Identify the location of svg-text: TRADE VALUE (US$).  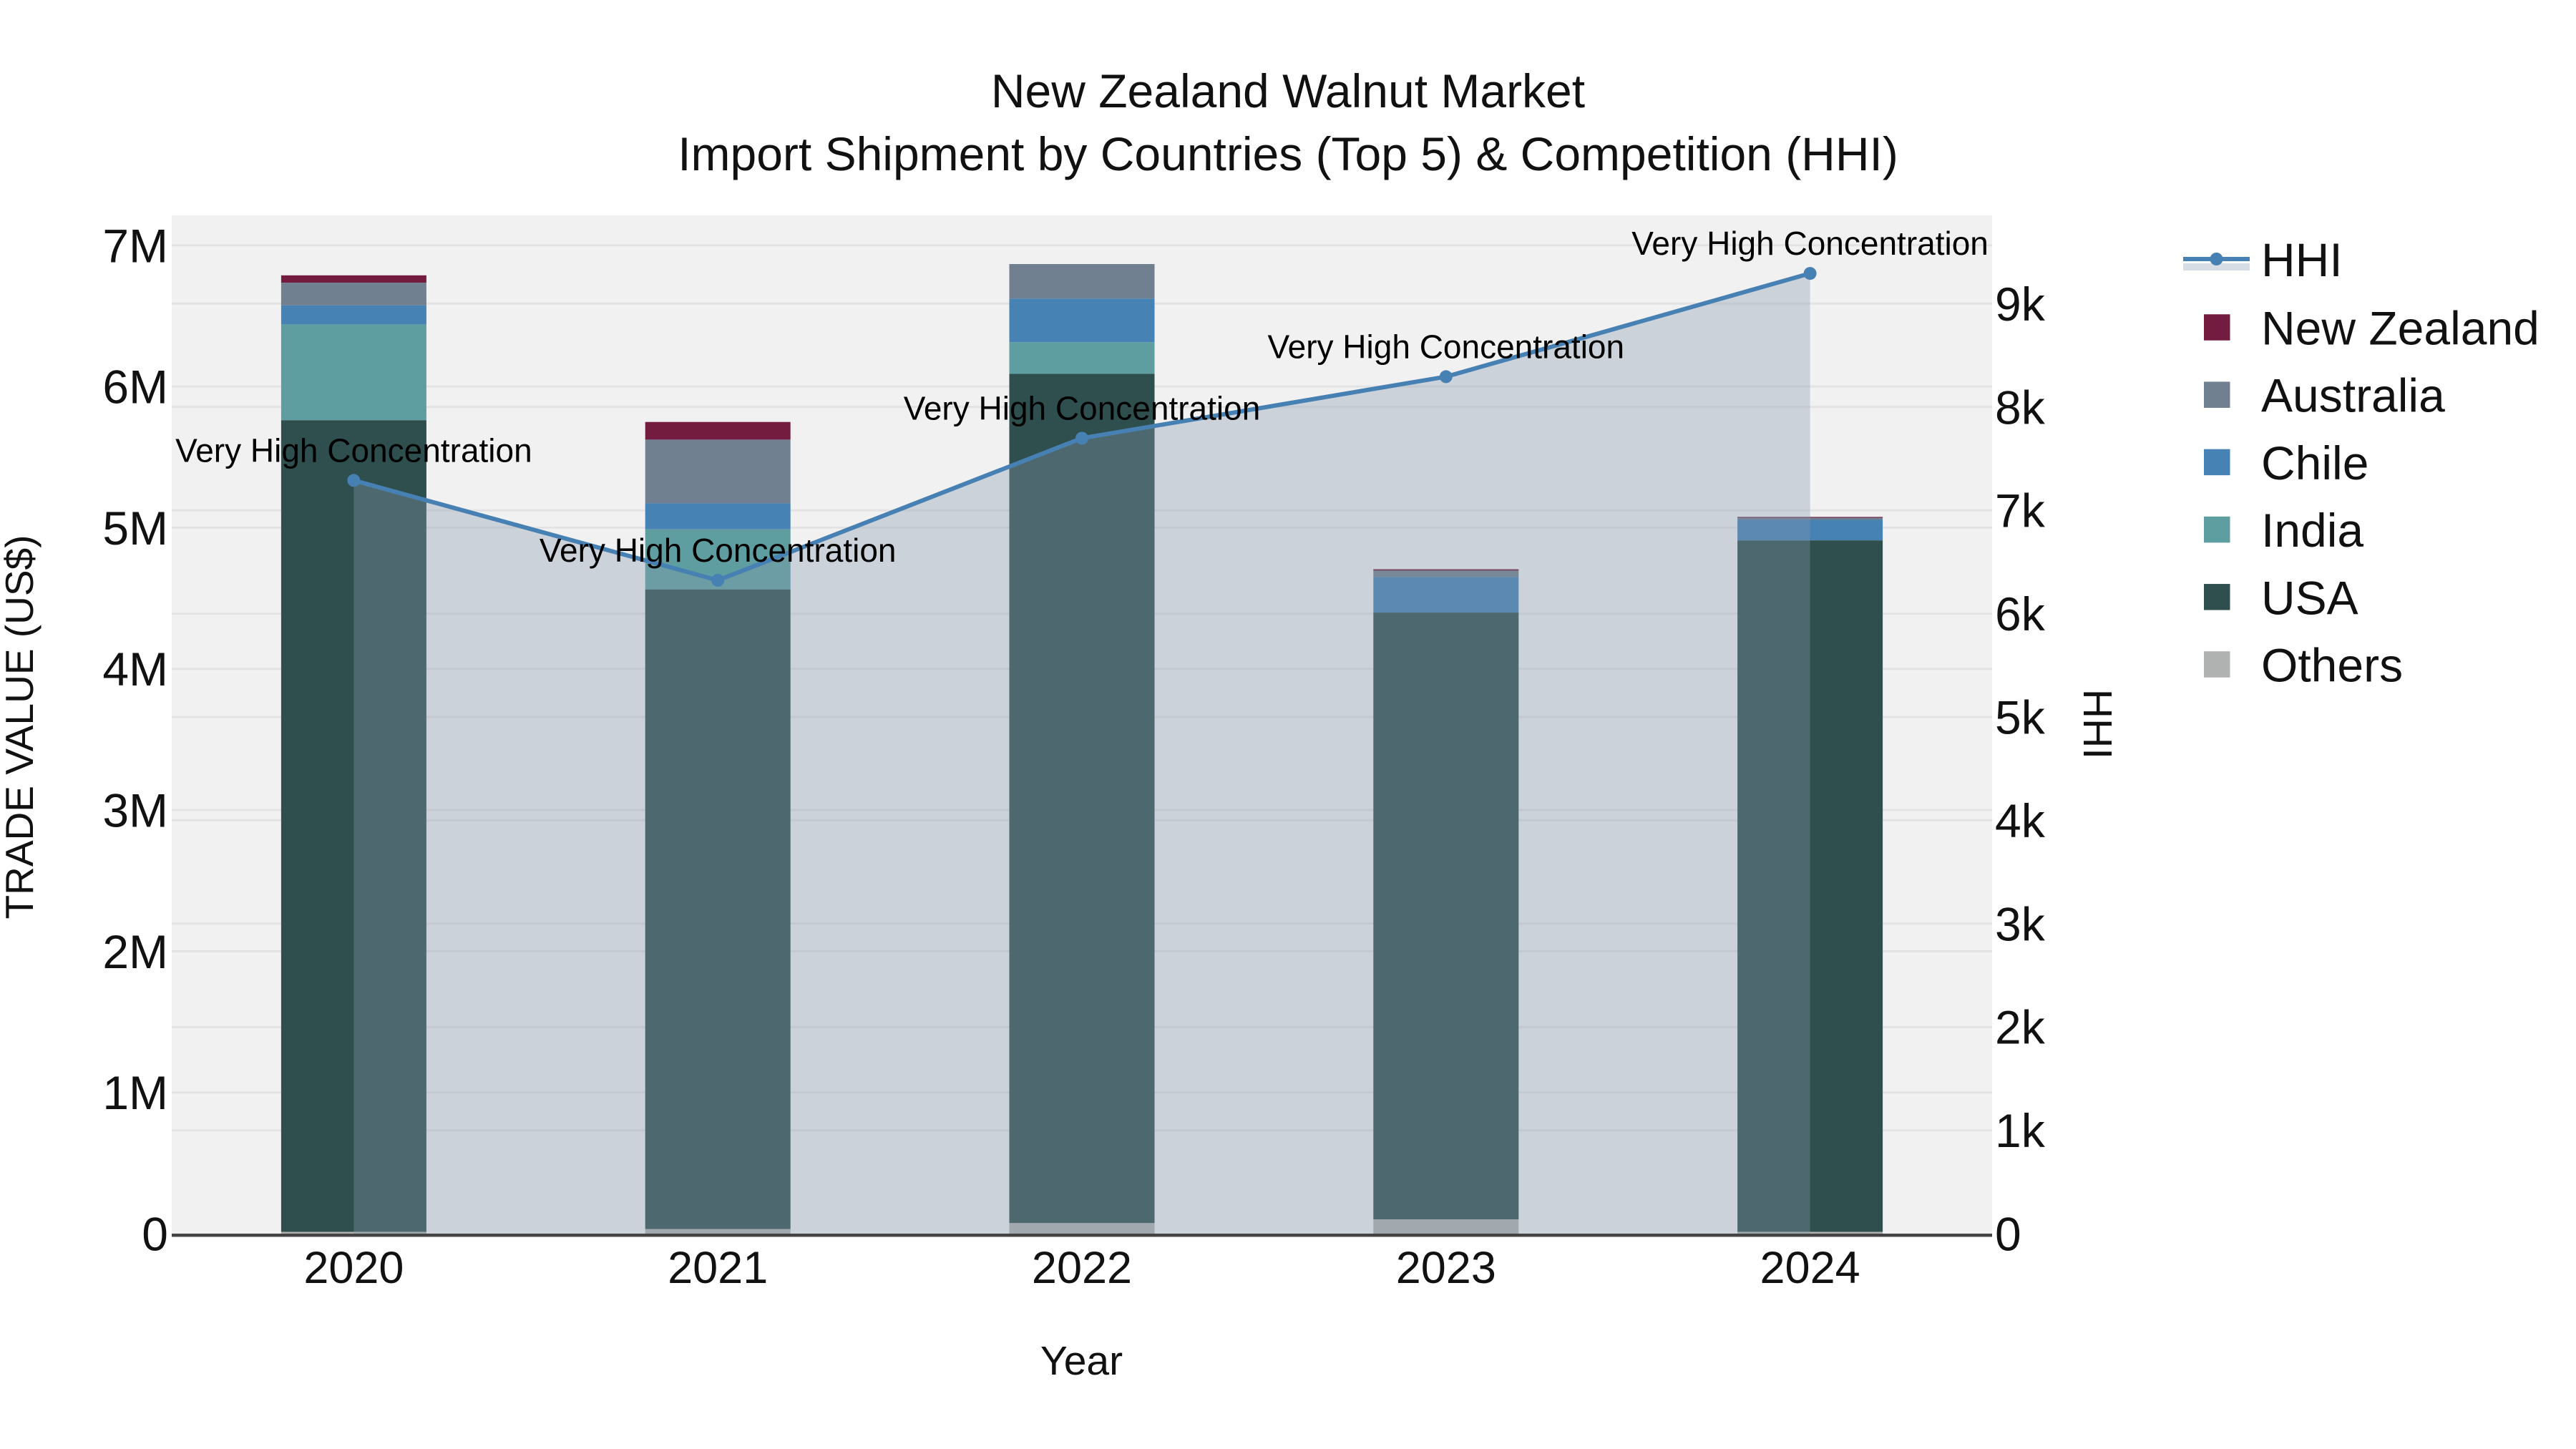
(21, 727).